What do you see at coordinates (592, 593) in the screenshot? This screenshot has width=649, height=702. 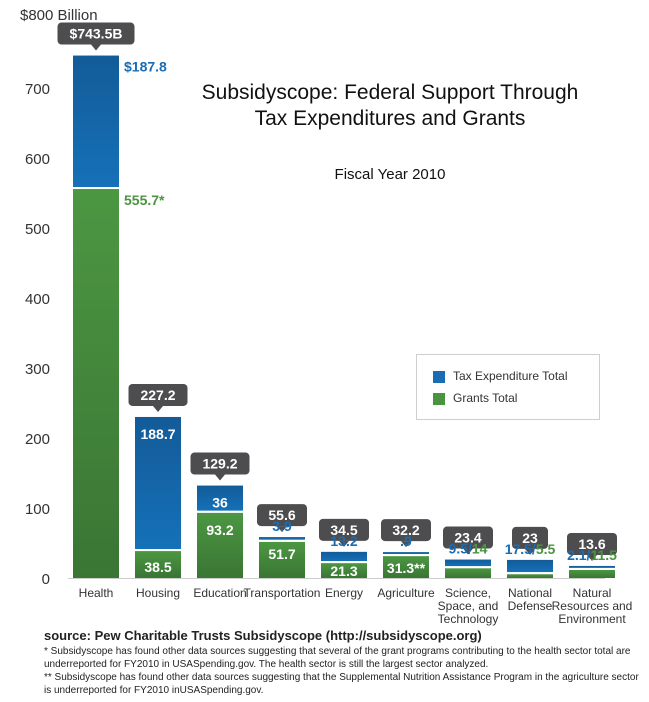 I see `category-label: Natural` at bounding box center [592, 593].